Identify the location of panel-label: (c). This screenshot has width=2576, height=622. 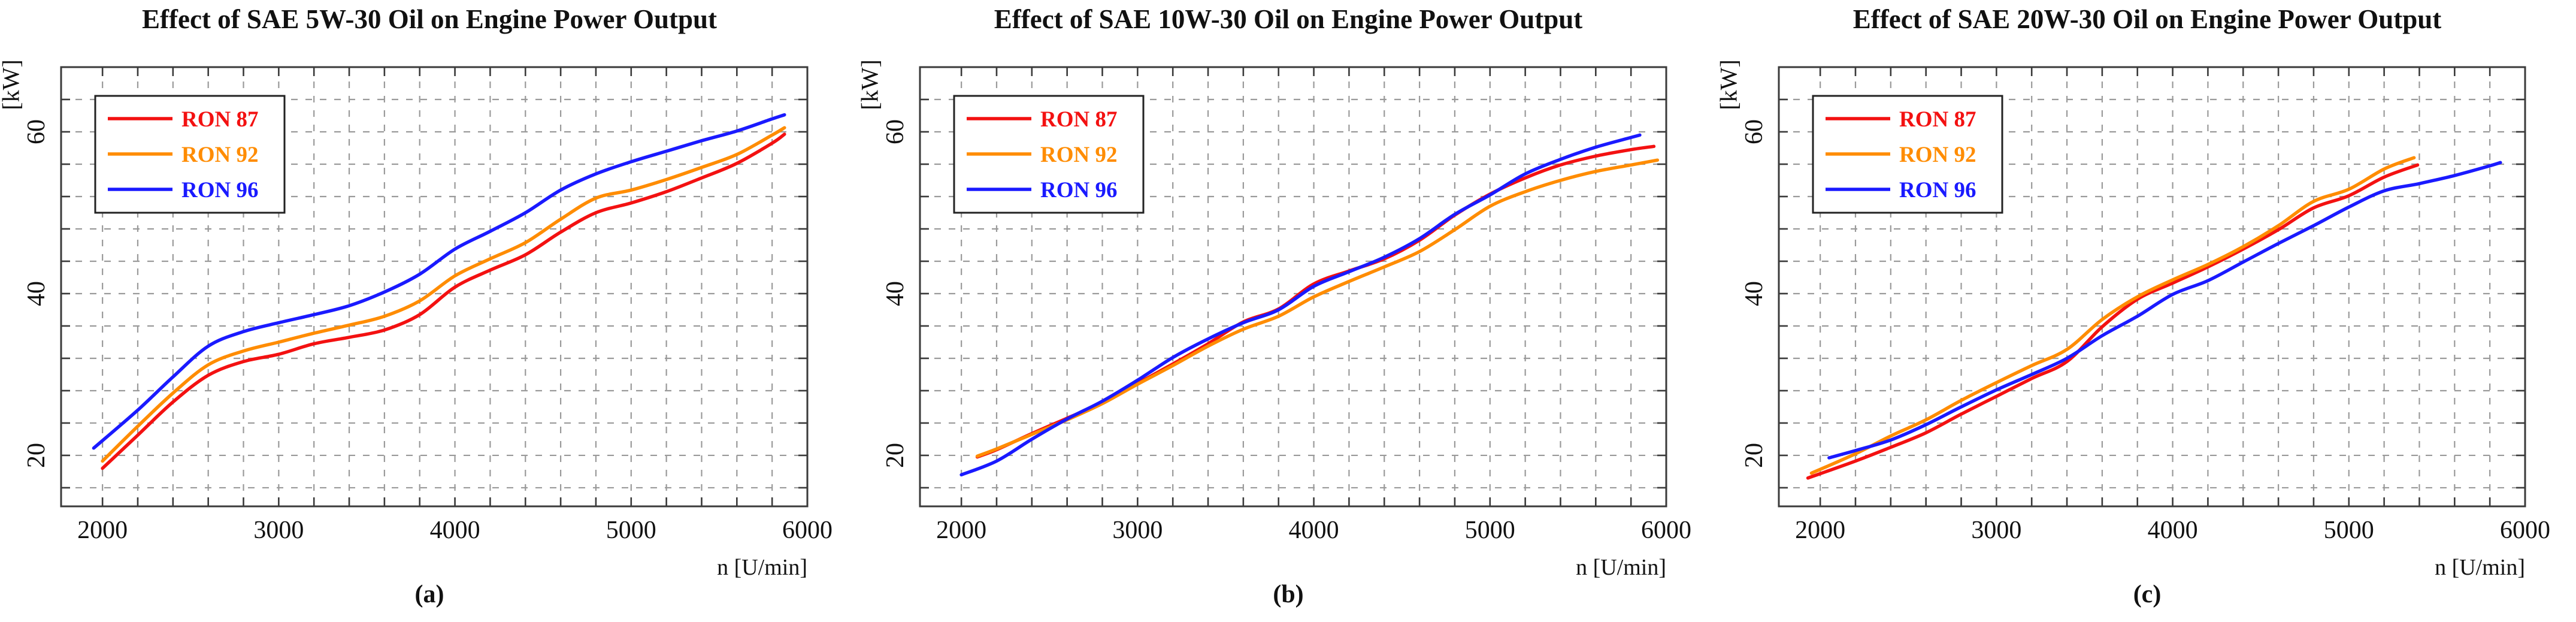
(2147, 594).